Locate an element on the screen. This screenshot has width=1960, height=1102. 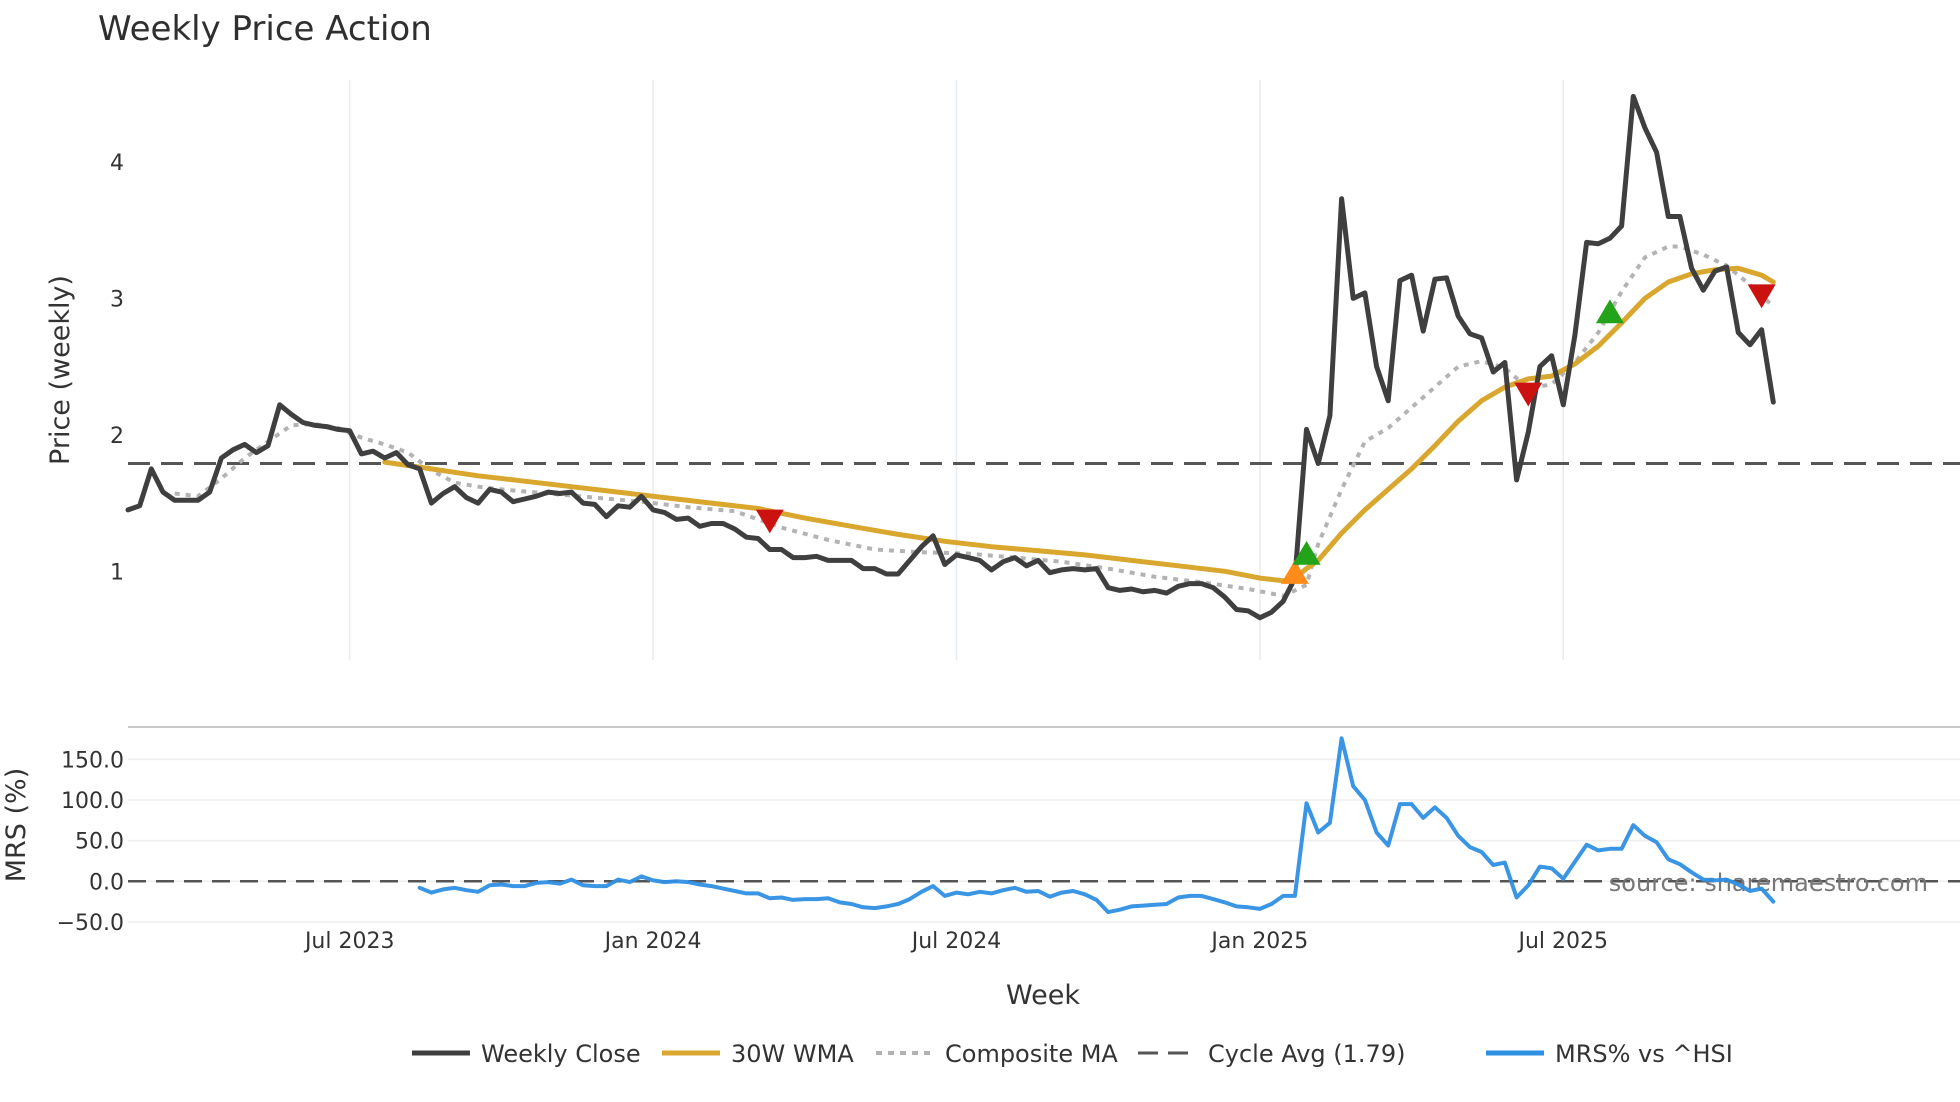
series-mrs-line is located at coordinates (1096, 825).